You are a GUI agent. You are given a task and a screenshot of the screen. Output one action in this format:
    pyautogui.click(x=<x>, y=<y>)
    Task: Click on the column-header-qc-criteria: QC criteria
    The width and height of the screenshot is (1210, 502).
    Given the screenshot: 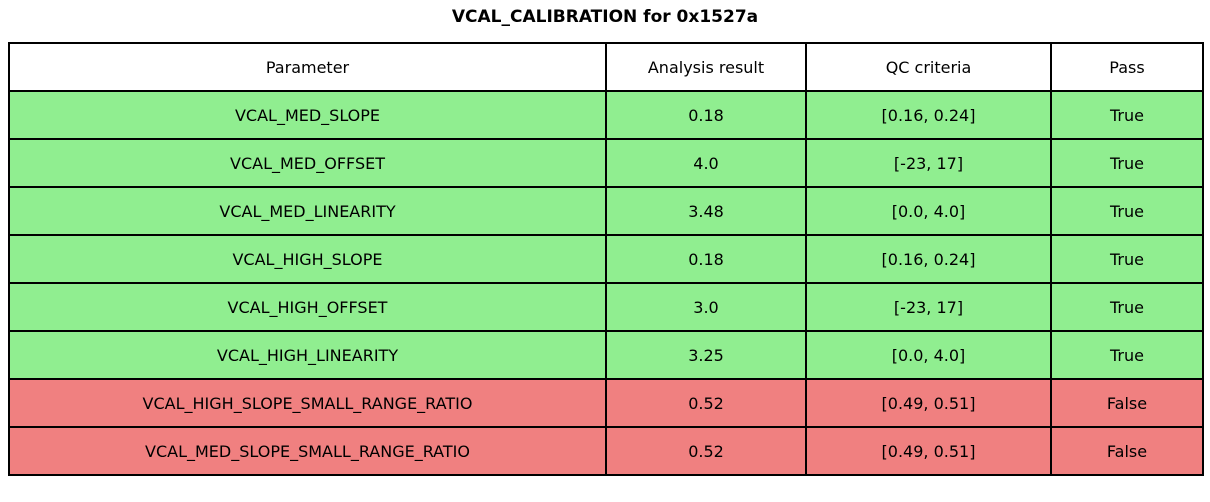 What is the action you would take?
    pyautogui.click(x=928, y=67)
    